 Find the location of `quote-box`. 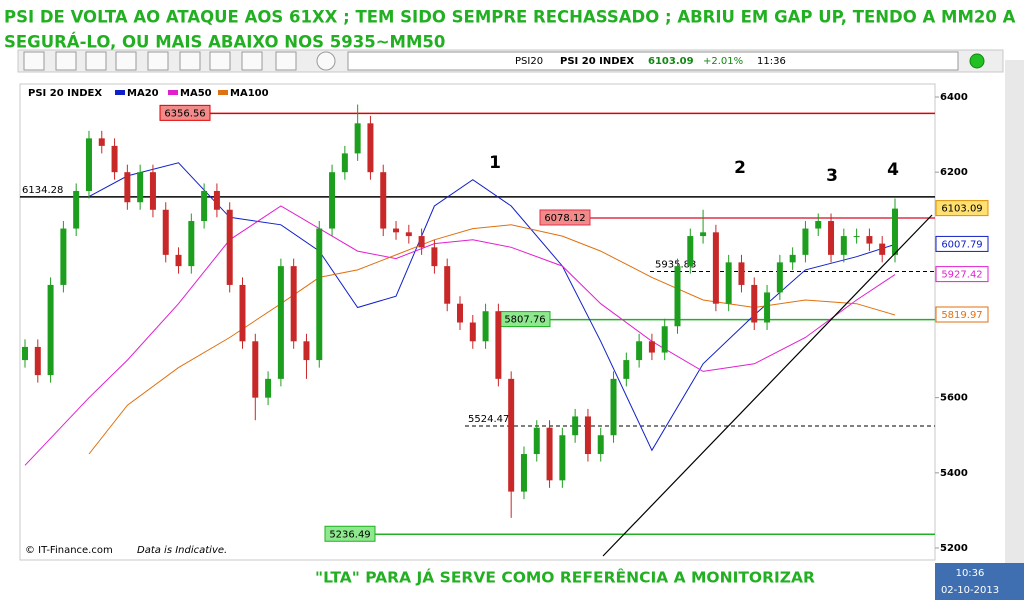

quote-box is located at coordinates (653, 61).